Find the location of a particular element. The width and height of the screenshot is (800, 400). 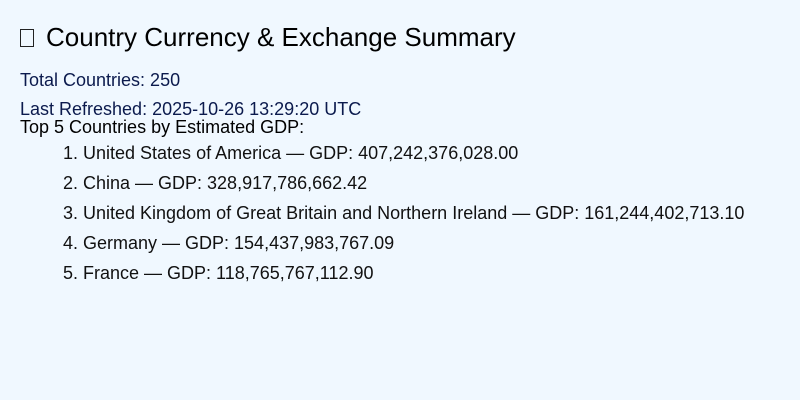

list-item-number: 3. is located at coordinates (71, 213).